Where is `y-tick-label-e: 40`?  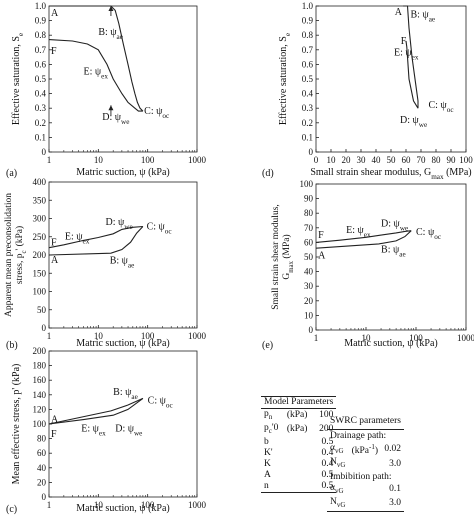
y-tick-label-e: 40 is located at coordinates (309, 272).